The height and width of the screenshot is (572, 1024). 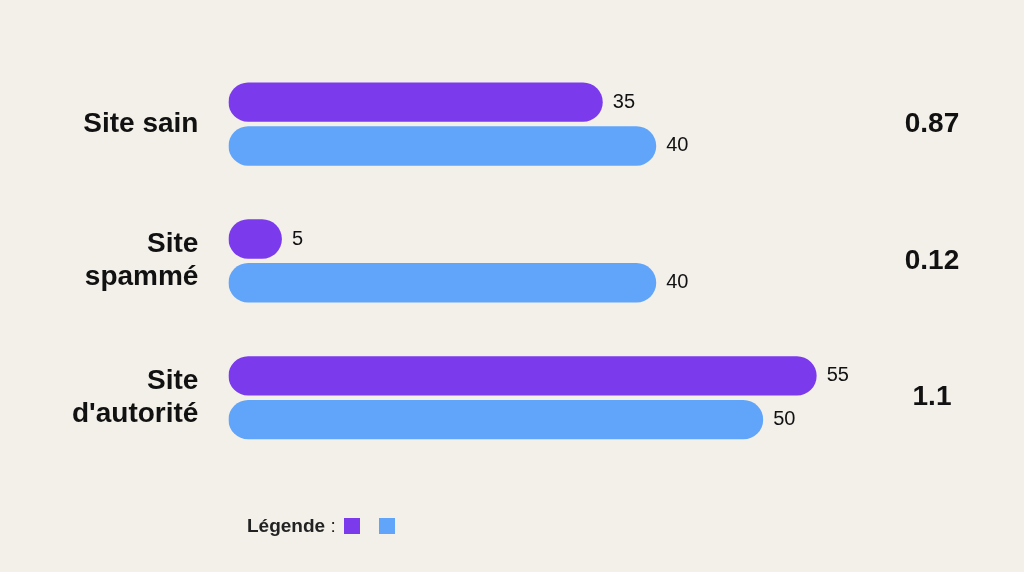 I want to click on y-tick-label: Site spammé, so click(x=141, y=259).